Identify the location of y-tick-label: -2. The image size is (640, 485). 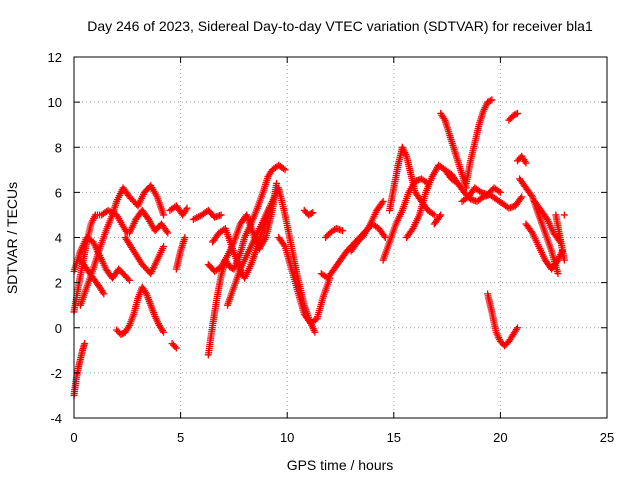
(56, 373).